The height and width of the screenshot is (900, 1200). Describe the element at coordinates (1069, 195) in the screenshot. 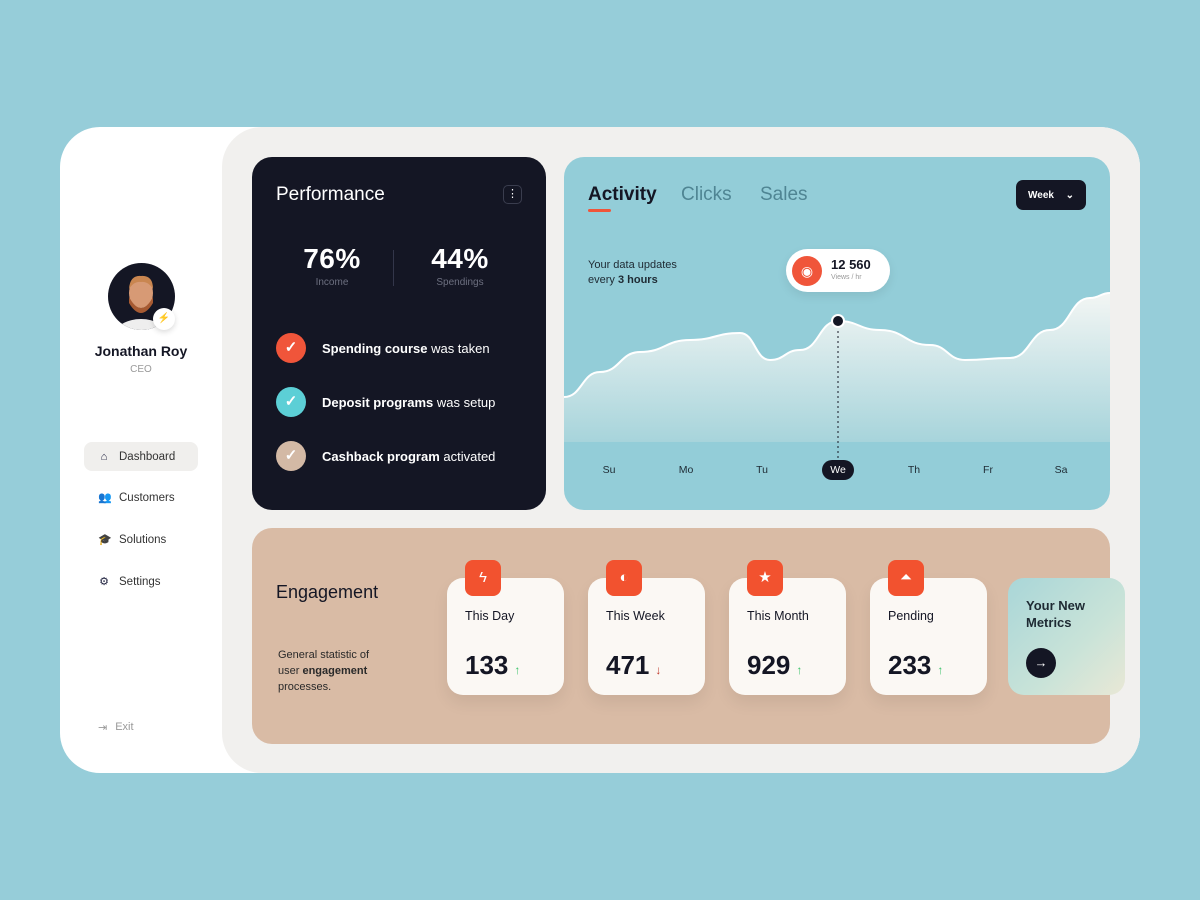

I see `chevron-down-icon: ⌄` at that location.